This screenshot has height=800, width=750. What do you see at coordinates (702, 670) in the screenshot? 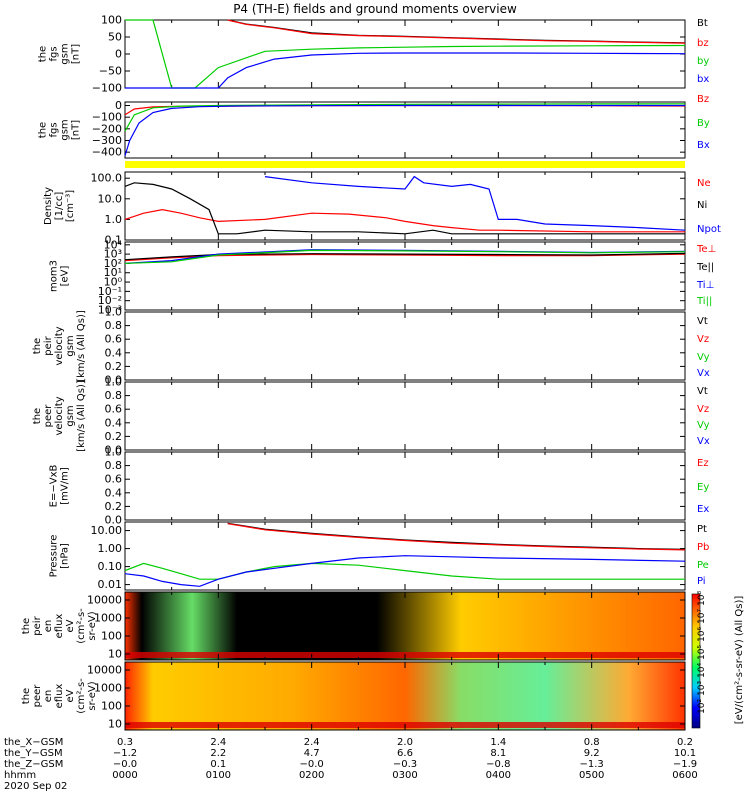
I see `colorbar-tick-label: 10⁴` at bounding box center [702, 670].